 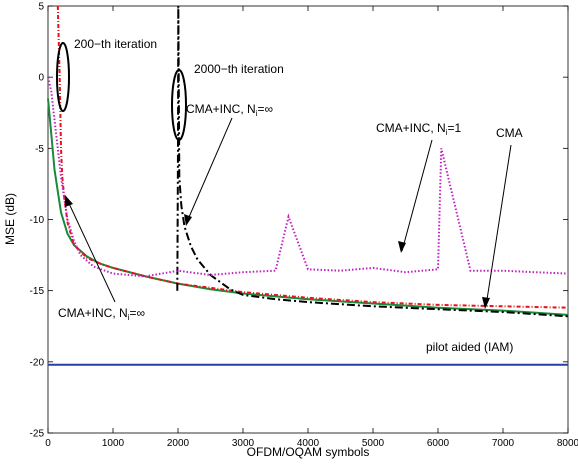 I want to click on cma-arrowhead, so click(x=486, y=303).